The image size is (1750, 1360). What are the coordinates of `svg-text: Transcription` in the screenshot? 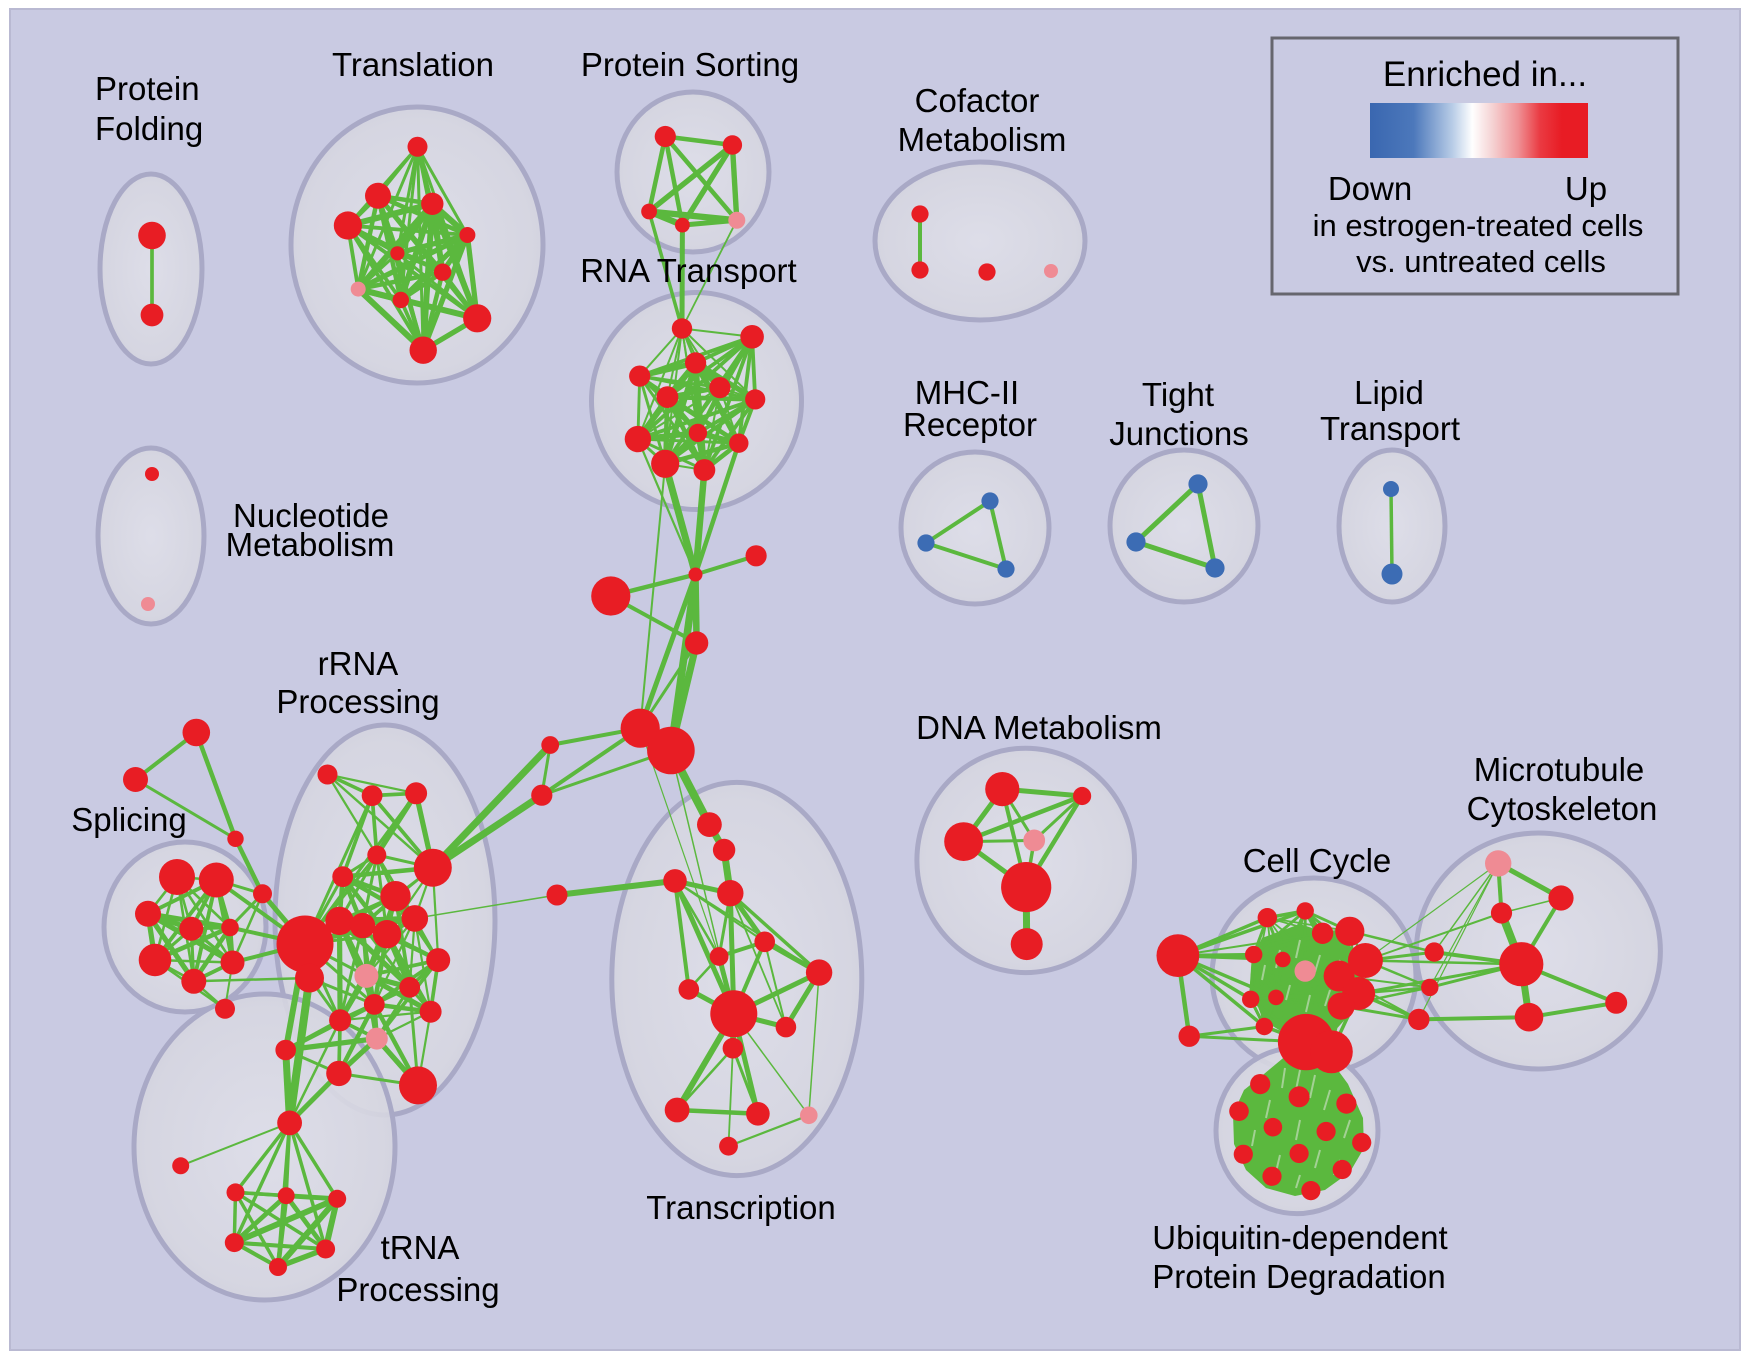 It's located at (741, 1207).